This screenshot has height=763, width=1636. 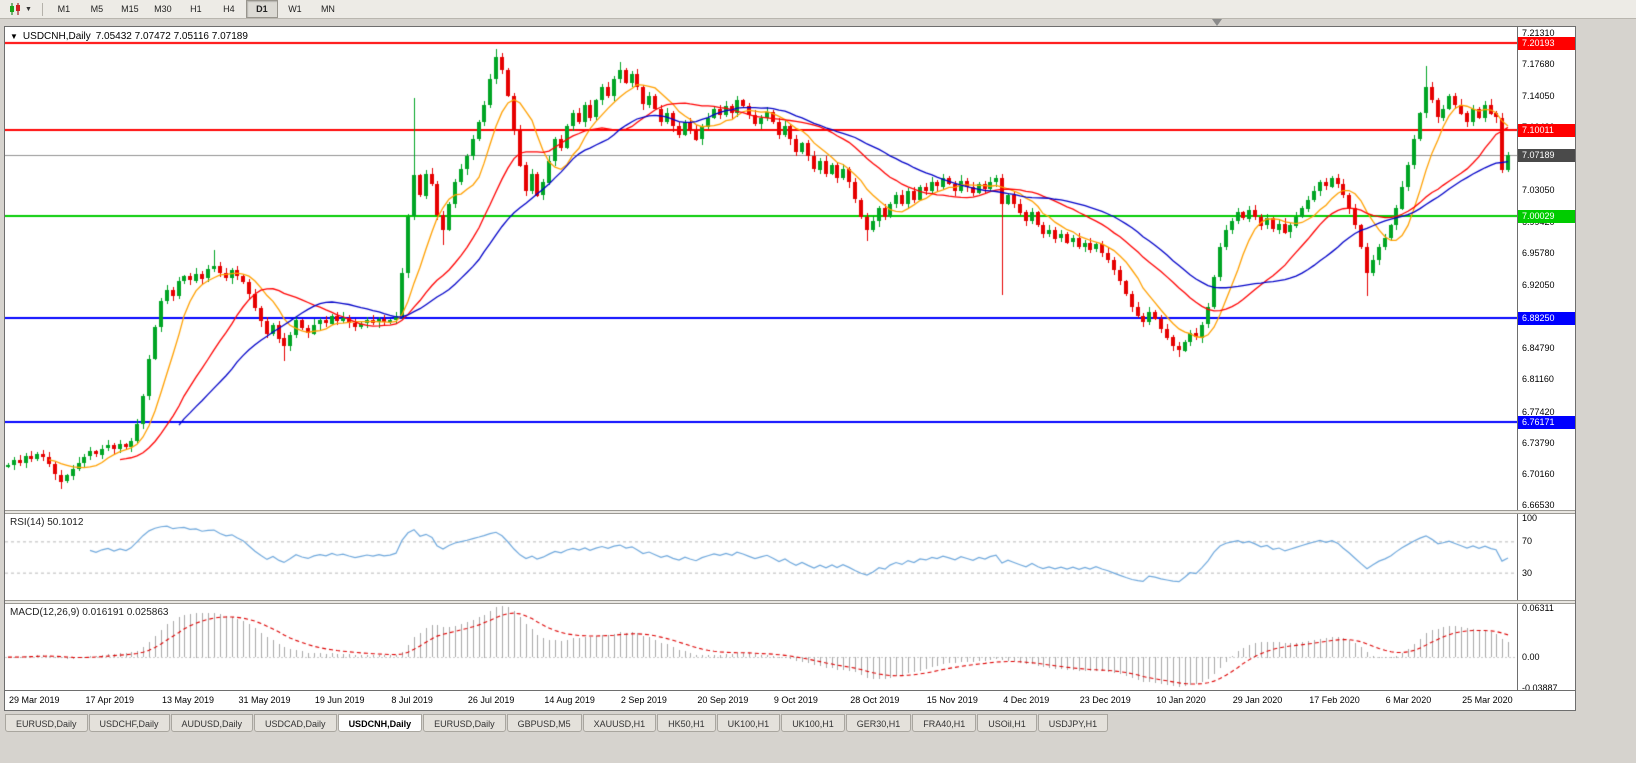 What do you see at coordinates (1007, 723) in the screenshot?
I see `chart-tab-usoil-h1: USOil,H1` at bounding box center [1007, 723].